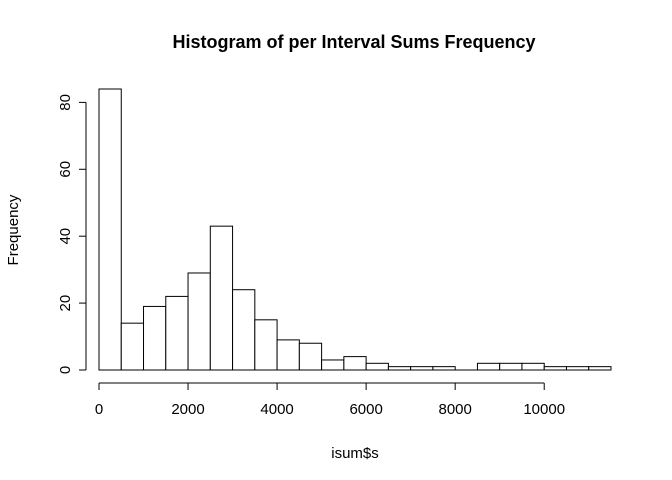  I want to click on y-tick-label: 0, so click(65, 370).